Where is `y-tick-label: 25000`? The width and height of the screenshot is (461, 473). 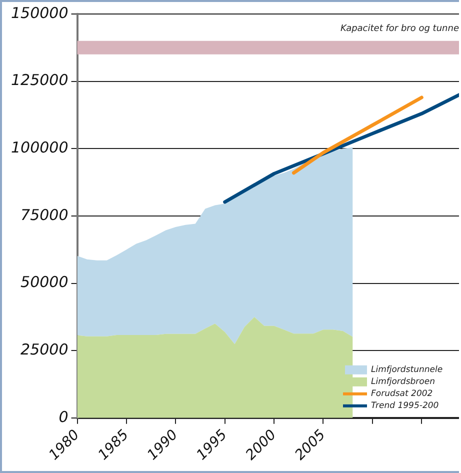
y-tick-label: 25000 is located at coordinates (44, 349).